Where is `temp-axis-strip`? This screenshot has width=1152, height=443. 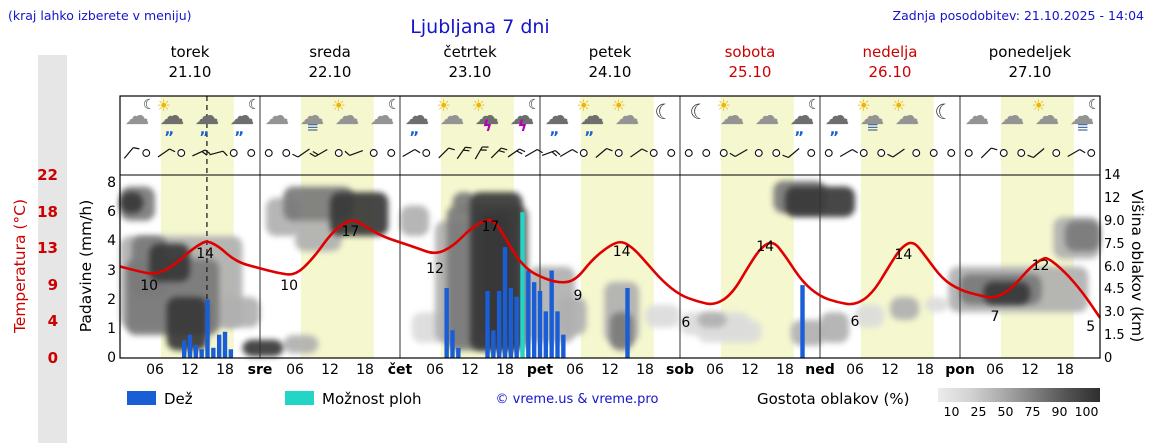 temp-axis-strip is located at coordinates (52, 249).